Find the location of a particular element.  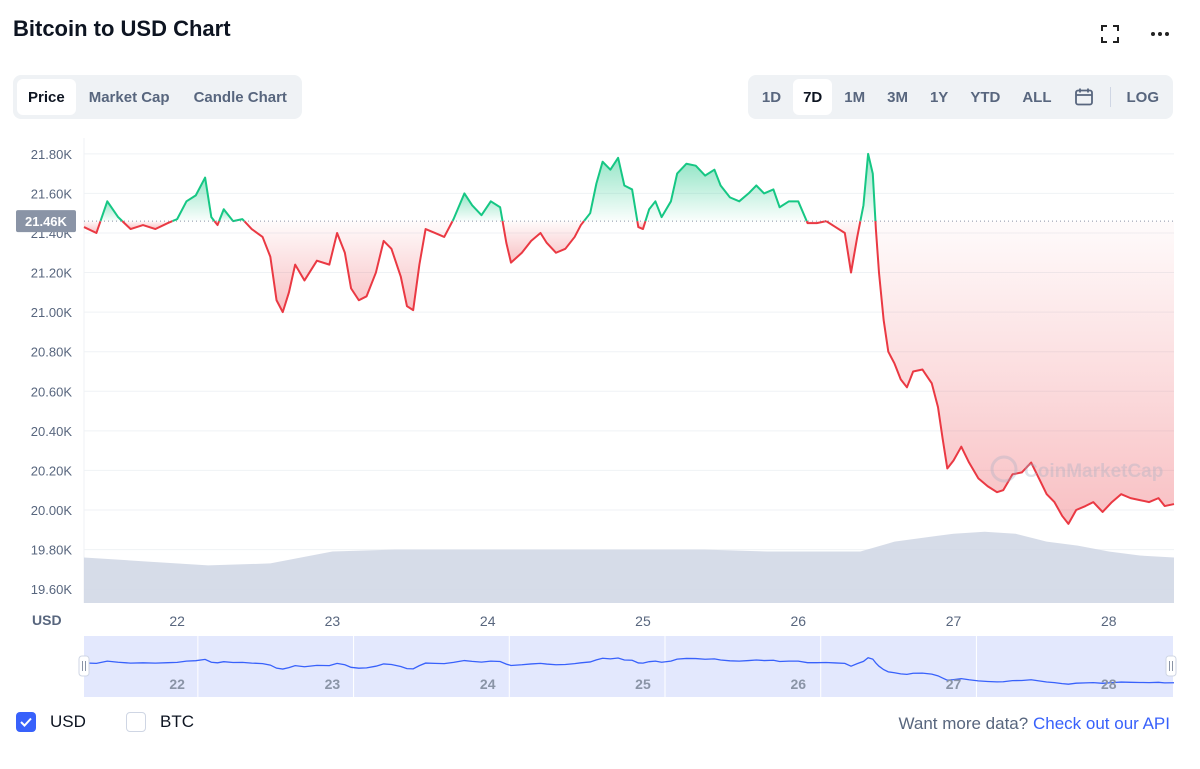

usd-label: USD is located at coordinates (68, 721).